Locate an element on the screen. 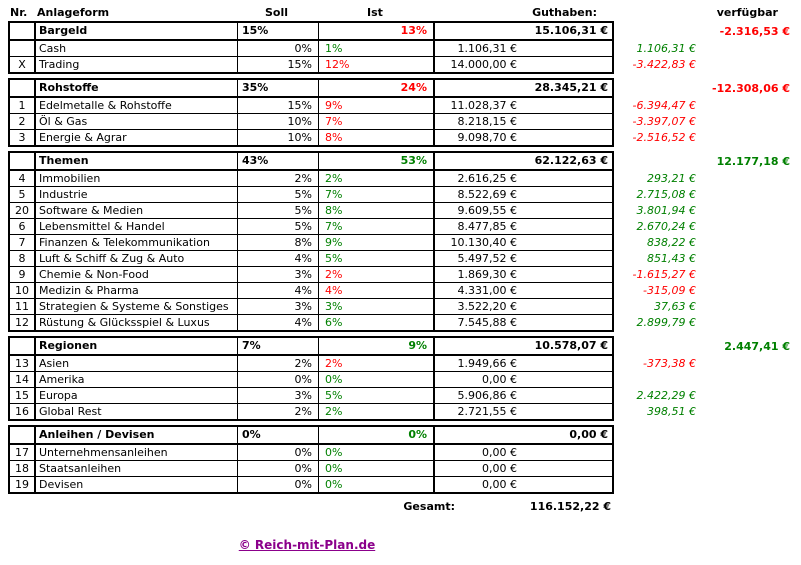 This screenshot has width=801, height=565. name-cell: Öl & Gas is located at coordinates (137, 121).